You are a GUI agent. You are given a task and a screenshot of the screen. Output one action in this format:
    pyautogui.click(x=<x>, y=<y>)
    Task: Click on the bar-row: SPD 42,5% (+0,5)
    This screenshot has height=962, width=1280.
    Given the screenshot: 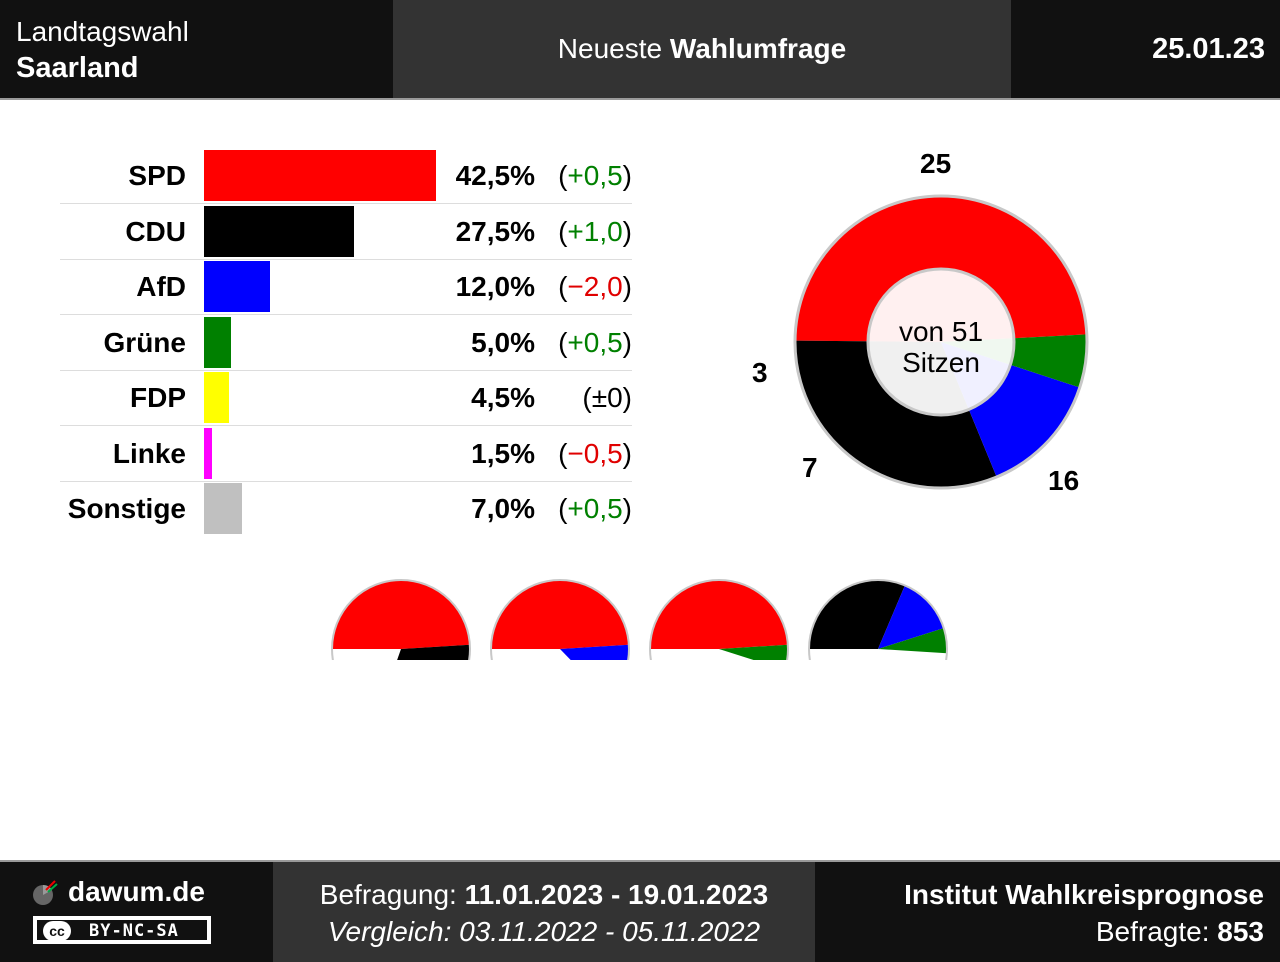 What is the action you would take?
    pyautogui.click(x=346, y=176)
    